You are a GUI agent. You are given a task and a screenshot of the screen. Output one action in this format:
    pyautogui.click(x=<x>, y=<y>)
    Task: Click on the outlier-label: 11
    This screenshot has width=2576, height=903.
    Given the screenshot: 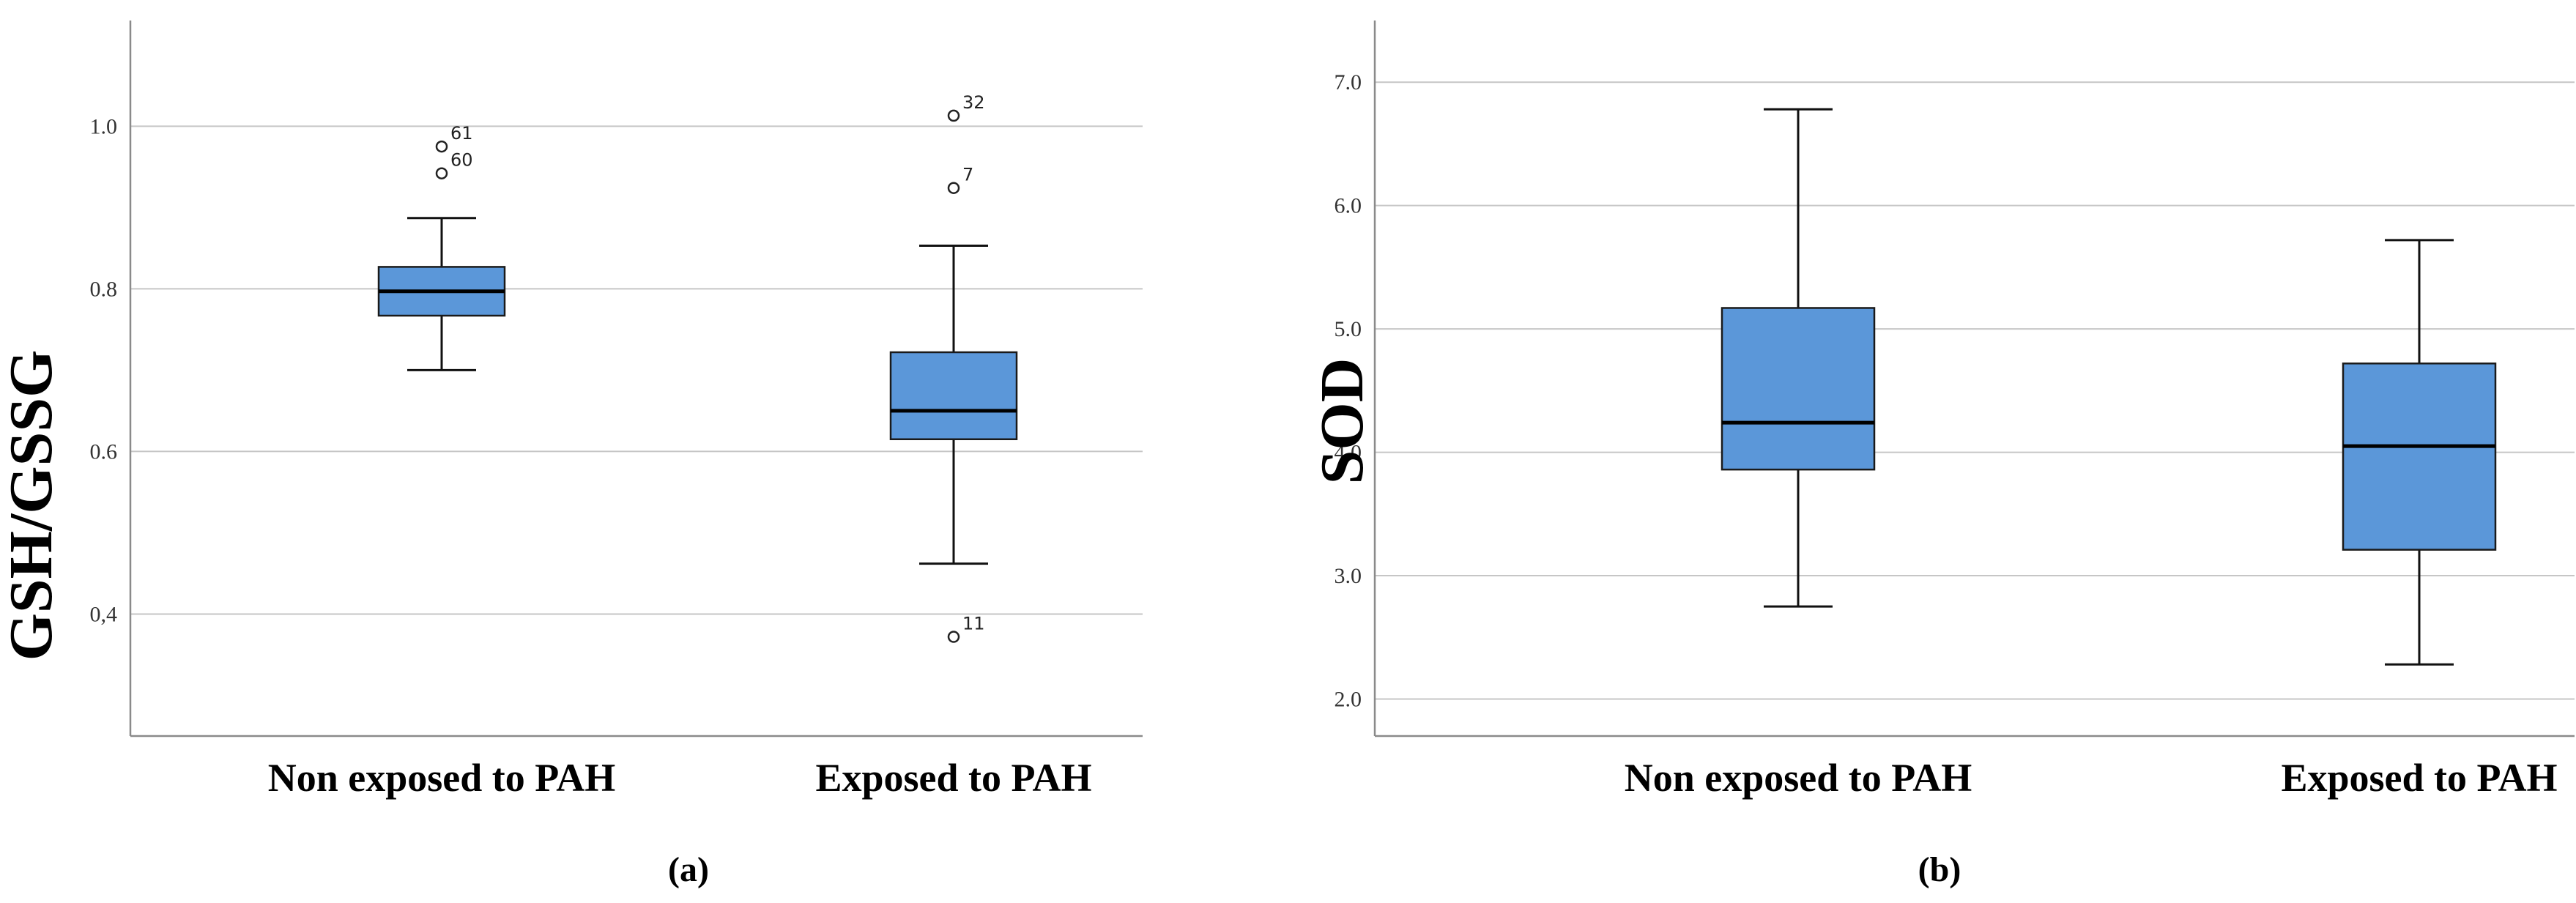 What is the action you would take?
    pyautogui.click(x=973, y=624)
    